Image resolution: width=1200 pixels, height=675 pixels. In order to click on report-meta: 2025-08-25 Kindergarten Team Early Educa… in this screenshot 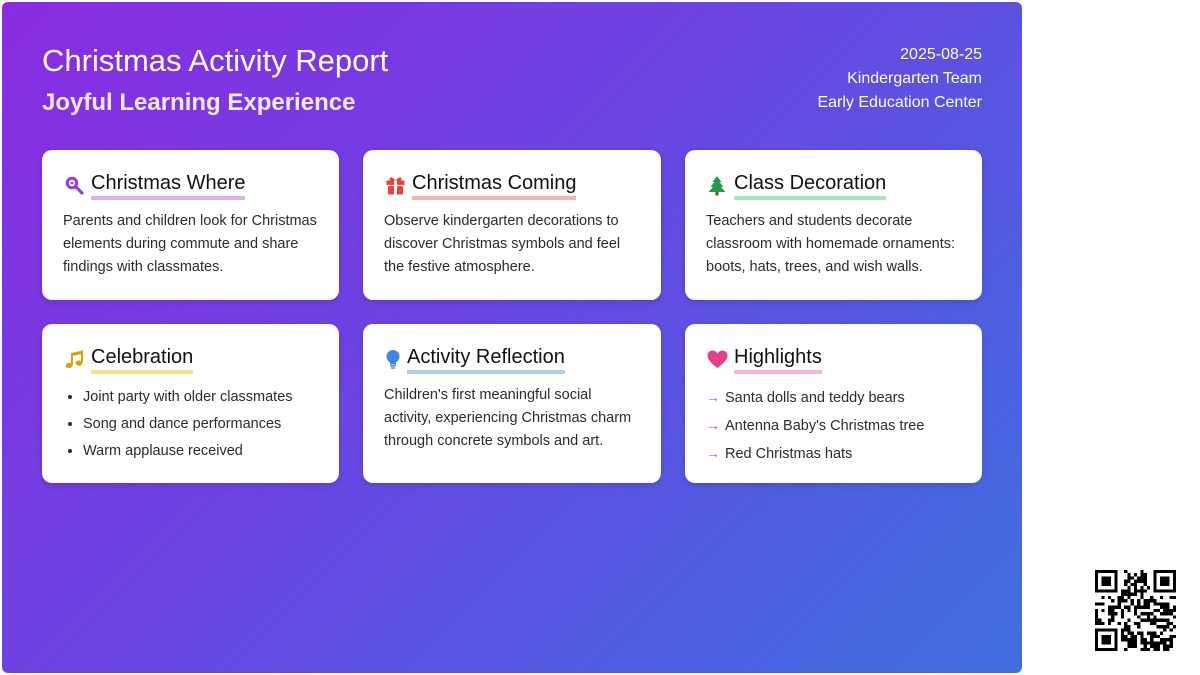, I will do `click(899, 79)`.